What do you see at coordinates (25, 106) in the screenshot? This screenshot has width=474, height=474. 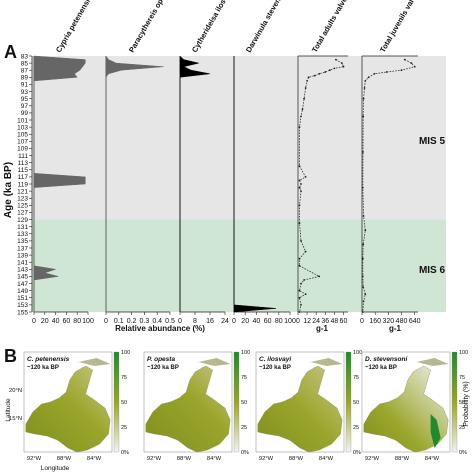 I see `age-tick-label: 97` at bounding box center [25, 106].